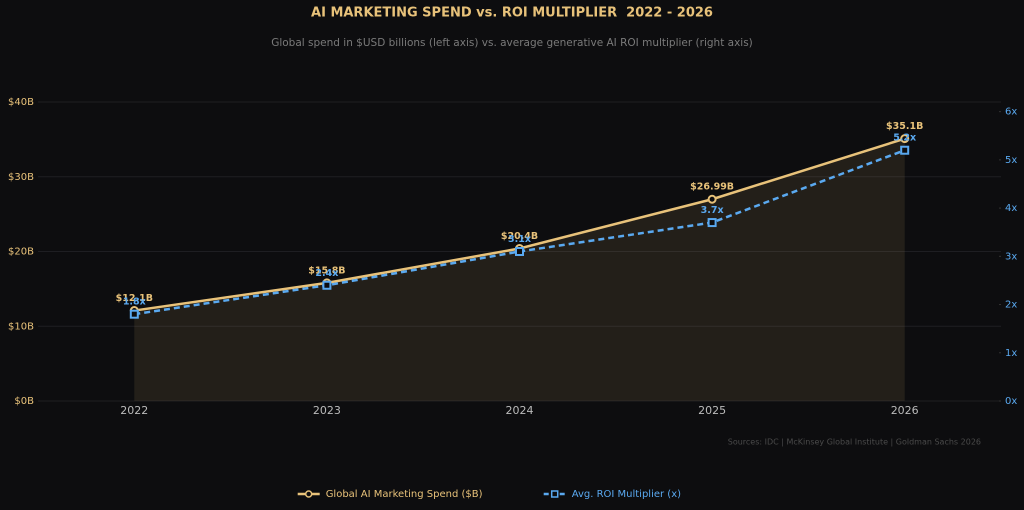  I want to click on y2-tick-label: 2x, so click(1011, 305).